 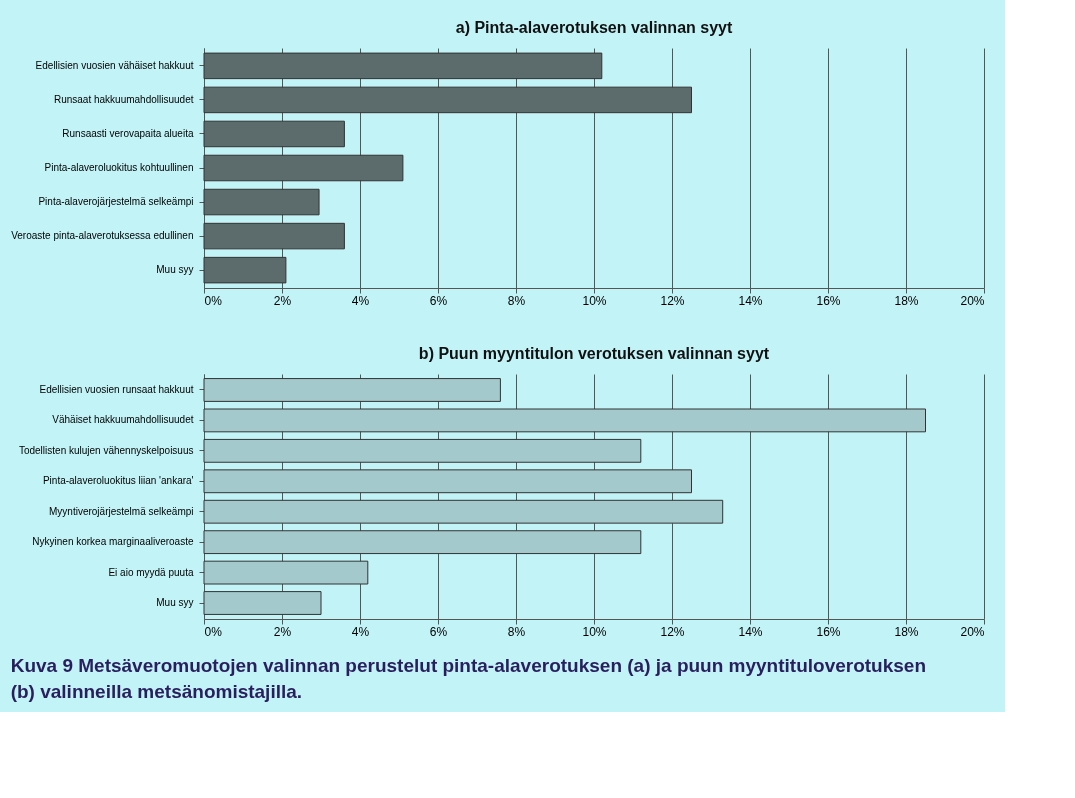 I want to click on chart-title: b) Puun myyntitulon verotuksen valinnan syyt, so click(x=594, y=353).